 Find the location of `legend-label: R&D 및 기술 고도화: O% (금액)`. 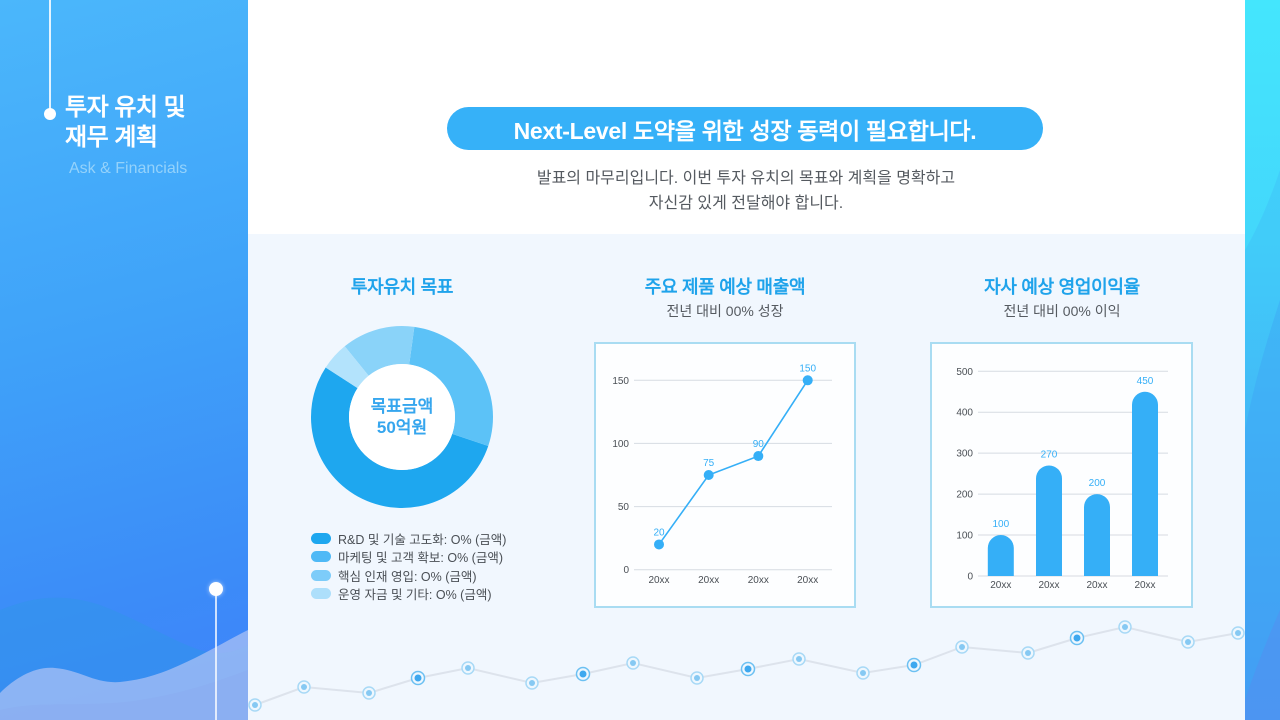

legend-label: R&D 및 기술 고도화: O% (금액) is located at coordinates (422, 539).